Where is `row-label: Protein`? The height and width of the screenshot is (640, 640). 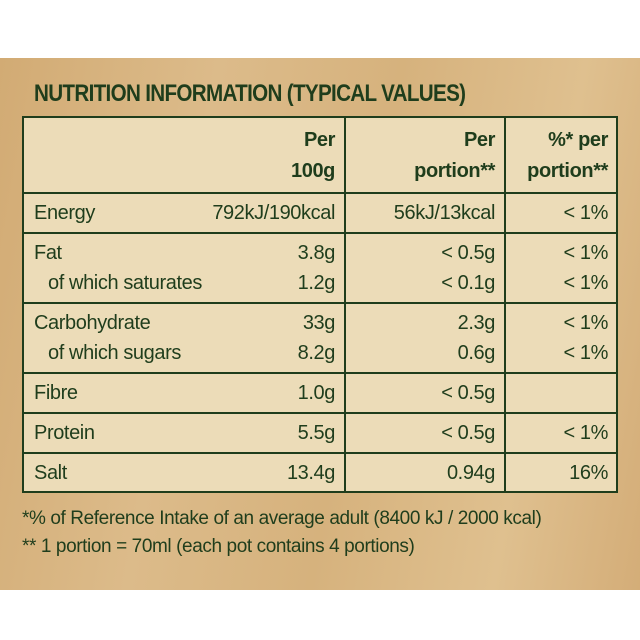 row-label: Protein is located at coordinates (64, 433).